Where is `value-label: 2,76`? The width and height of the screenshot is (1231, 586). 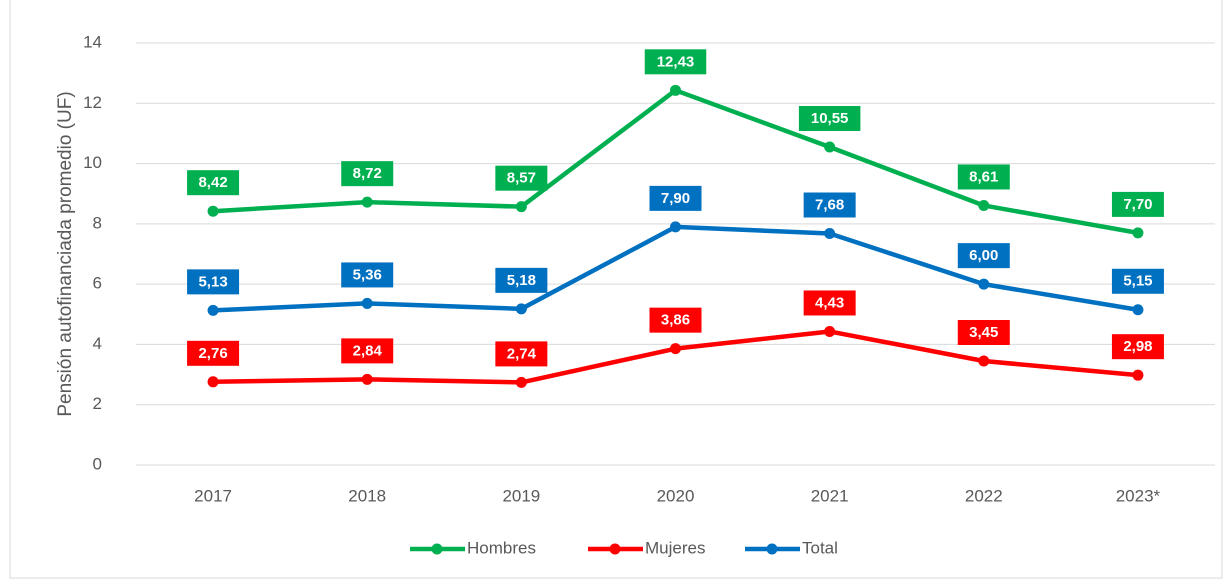
value-label: 2,76 is located at coordinates (212, 353).